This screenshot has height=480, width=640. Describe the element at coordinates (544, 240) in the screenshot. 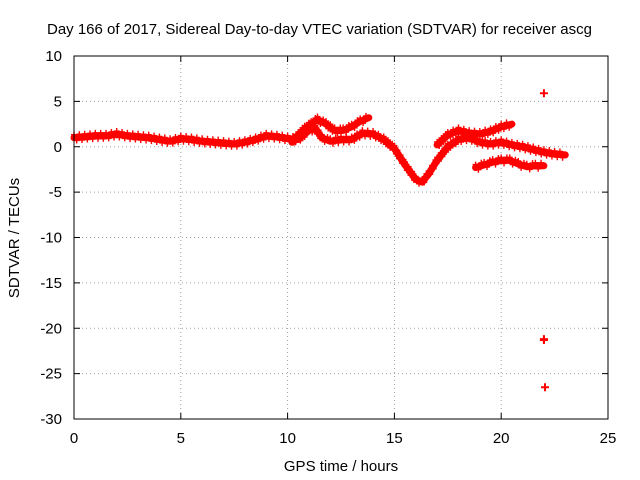

I see `series-outliers` at that location.